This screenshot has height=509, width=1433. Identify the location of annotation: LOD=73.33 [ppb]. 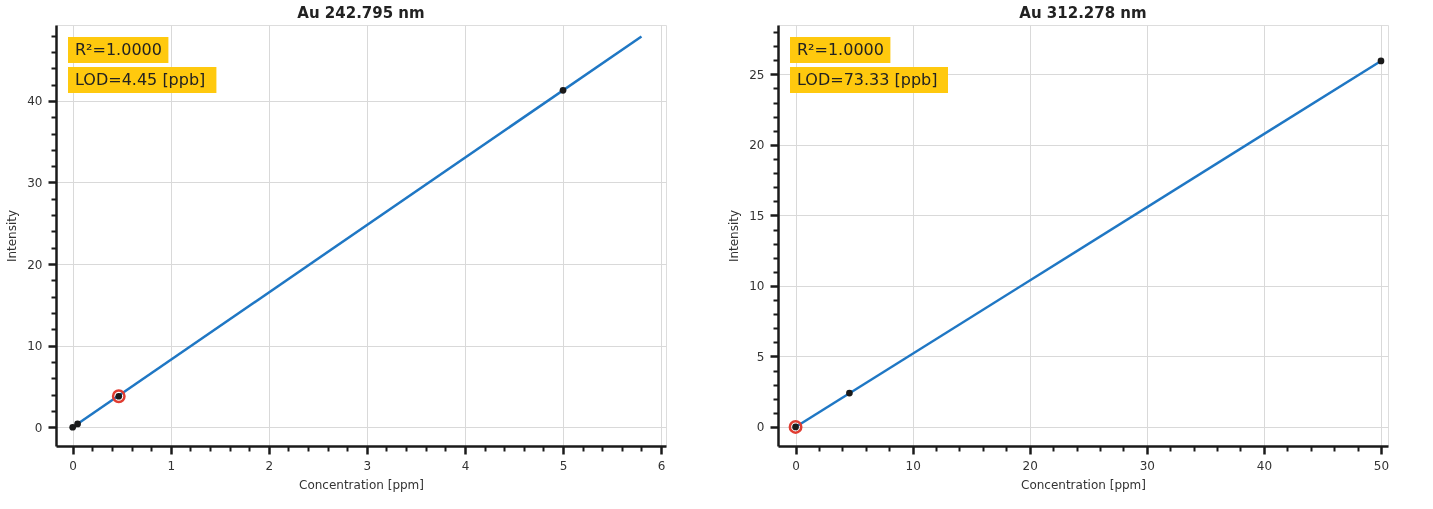
(867, 79).